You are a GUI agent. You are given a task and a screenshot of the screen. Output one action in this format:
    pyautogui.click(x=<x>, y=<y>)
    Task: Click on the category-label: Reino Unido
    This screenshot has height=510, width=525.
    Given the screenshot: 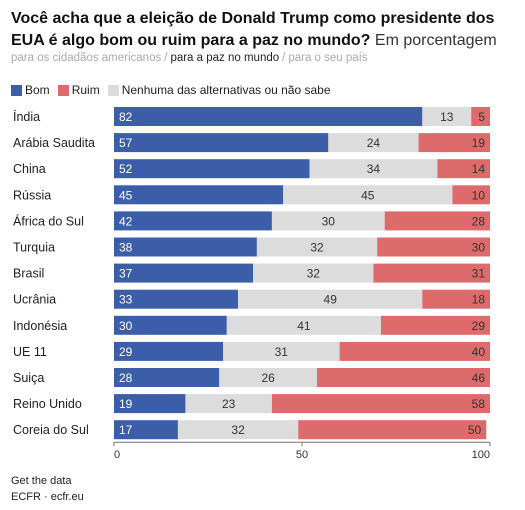 What is the action you would take?
    pyautogui.click(x=47, y=404)
    